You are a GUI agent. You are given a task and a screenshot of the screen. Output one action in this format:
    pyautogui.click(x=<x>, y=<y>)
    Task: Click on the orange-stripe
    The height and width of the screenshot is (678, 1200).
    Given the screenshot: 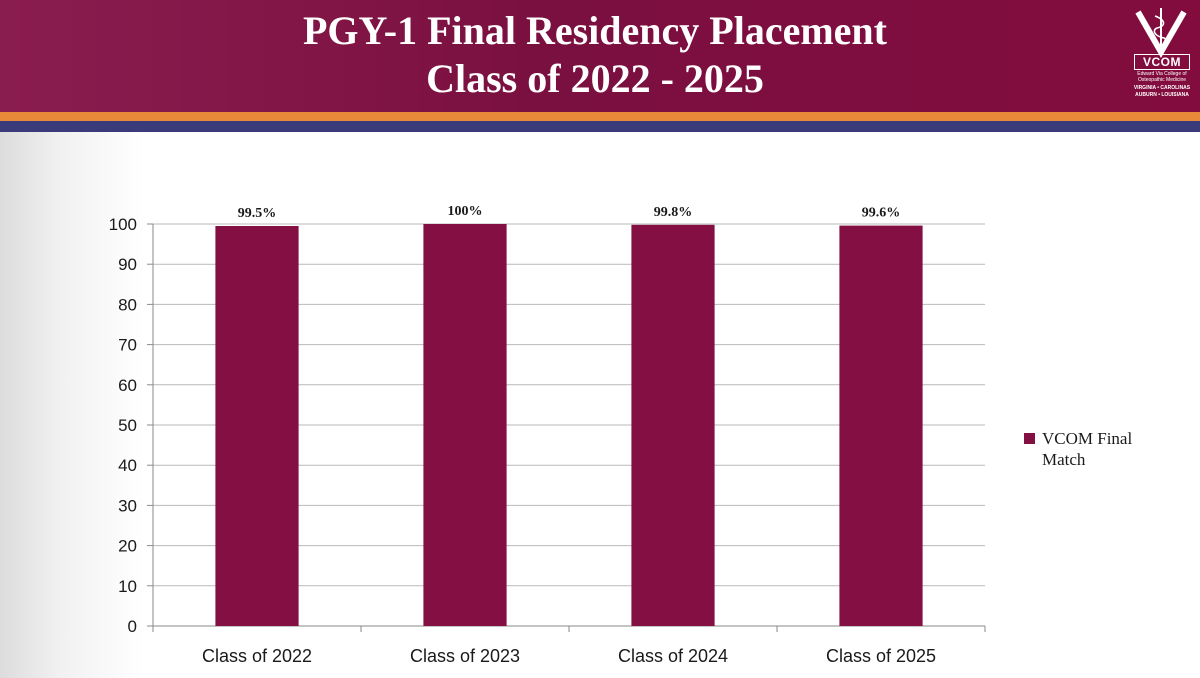 What is the action you would take?
    pyautogui.click(x=600, y=116)
    